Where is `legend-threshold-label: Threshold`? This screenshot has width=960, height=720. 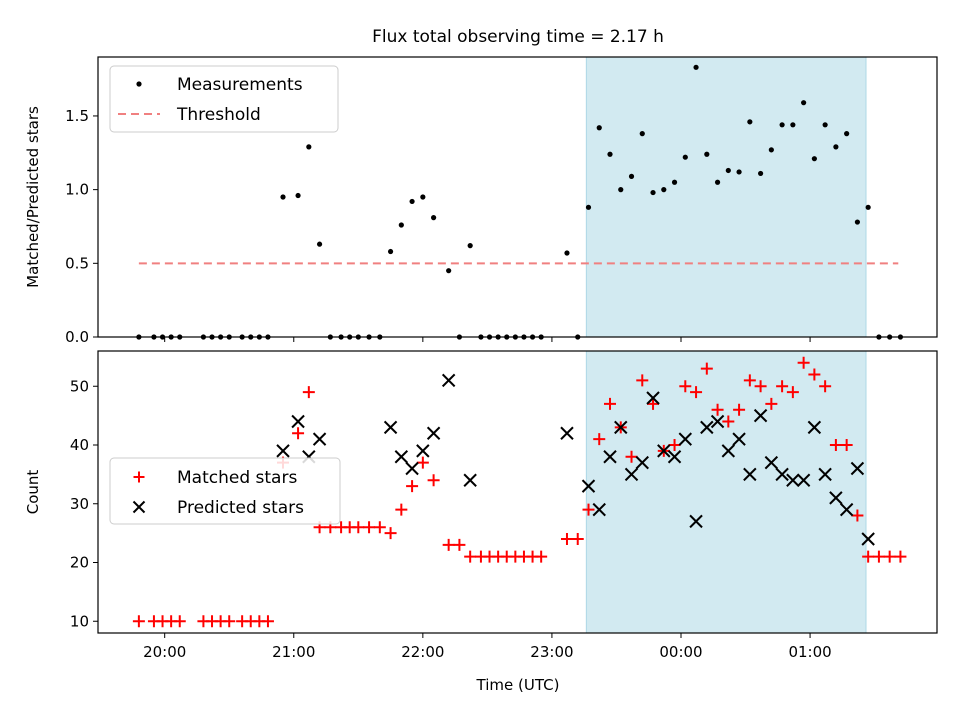
legend-threshold-label: Threshold is located at coordinates (218, 115).